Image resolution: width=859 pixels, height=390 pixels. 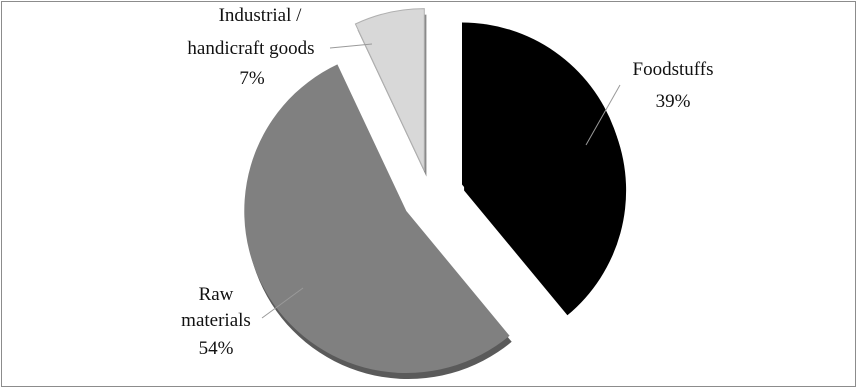 I want to click on pie-slice-industrial, so click(x=389, y=89).